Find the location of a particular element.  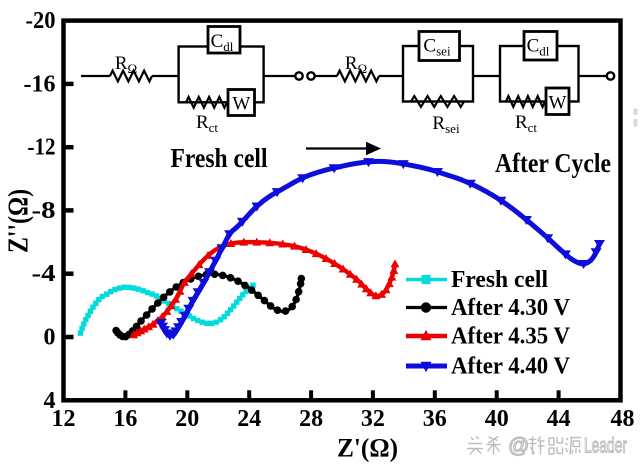

svg-text: 0 is located at coordinates (50, 338).